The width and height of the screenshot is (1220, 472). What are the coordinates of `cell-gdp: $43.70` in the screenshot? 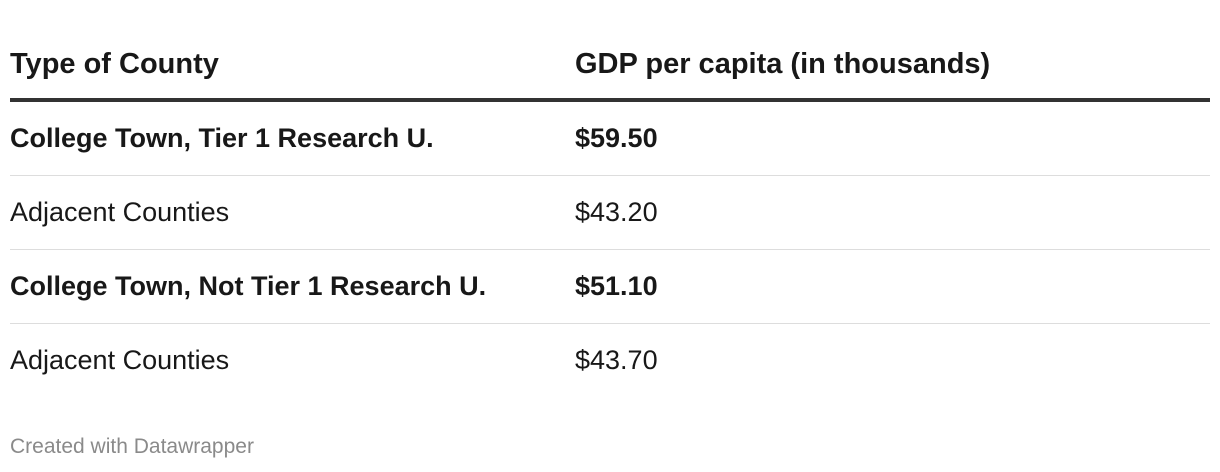 It's located at (616, 360).